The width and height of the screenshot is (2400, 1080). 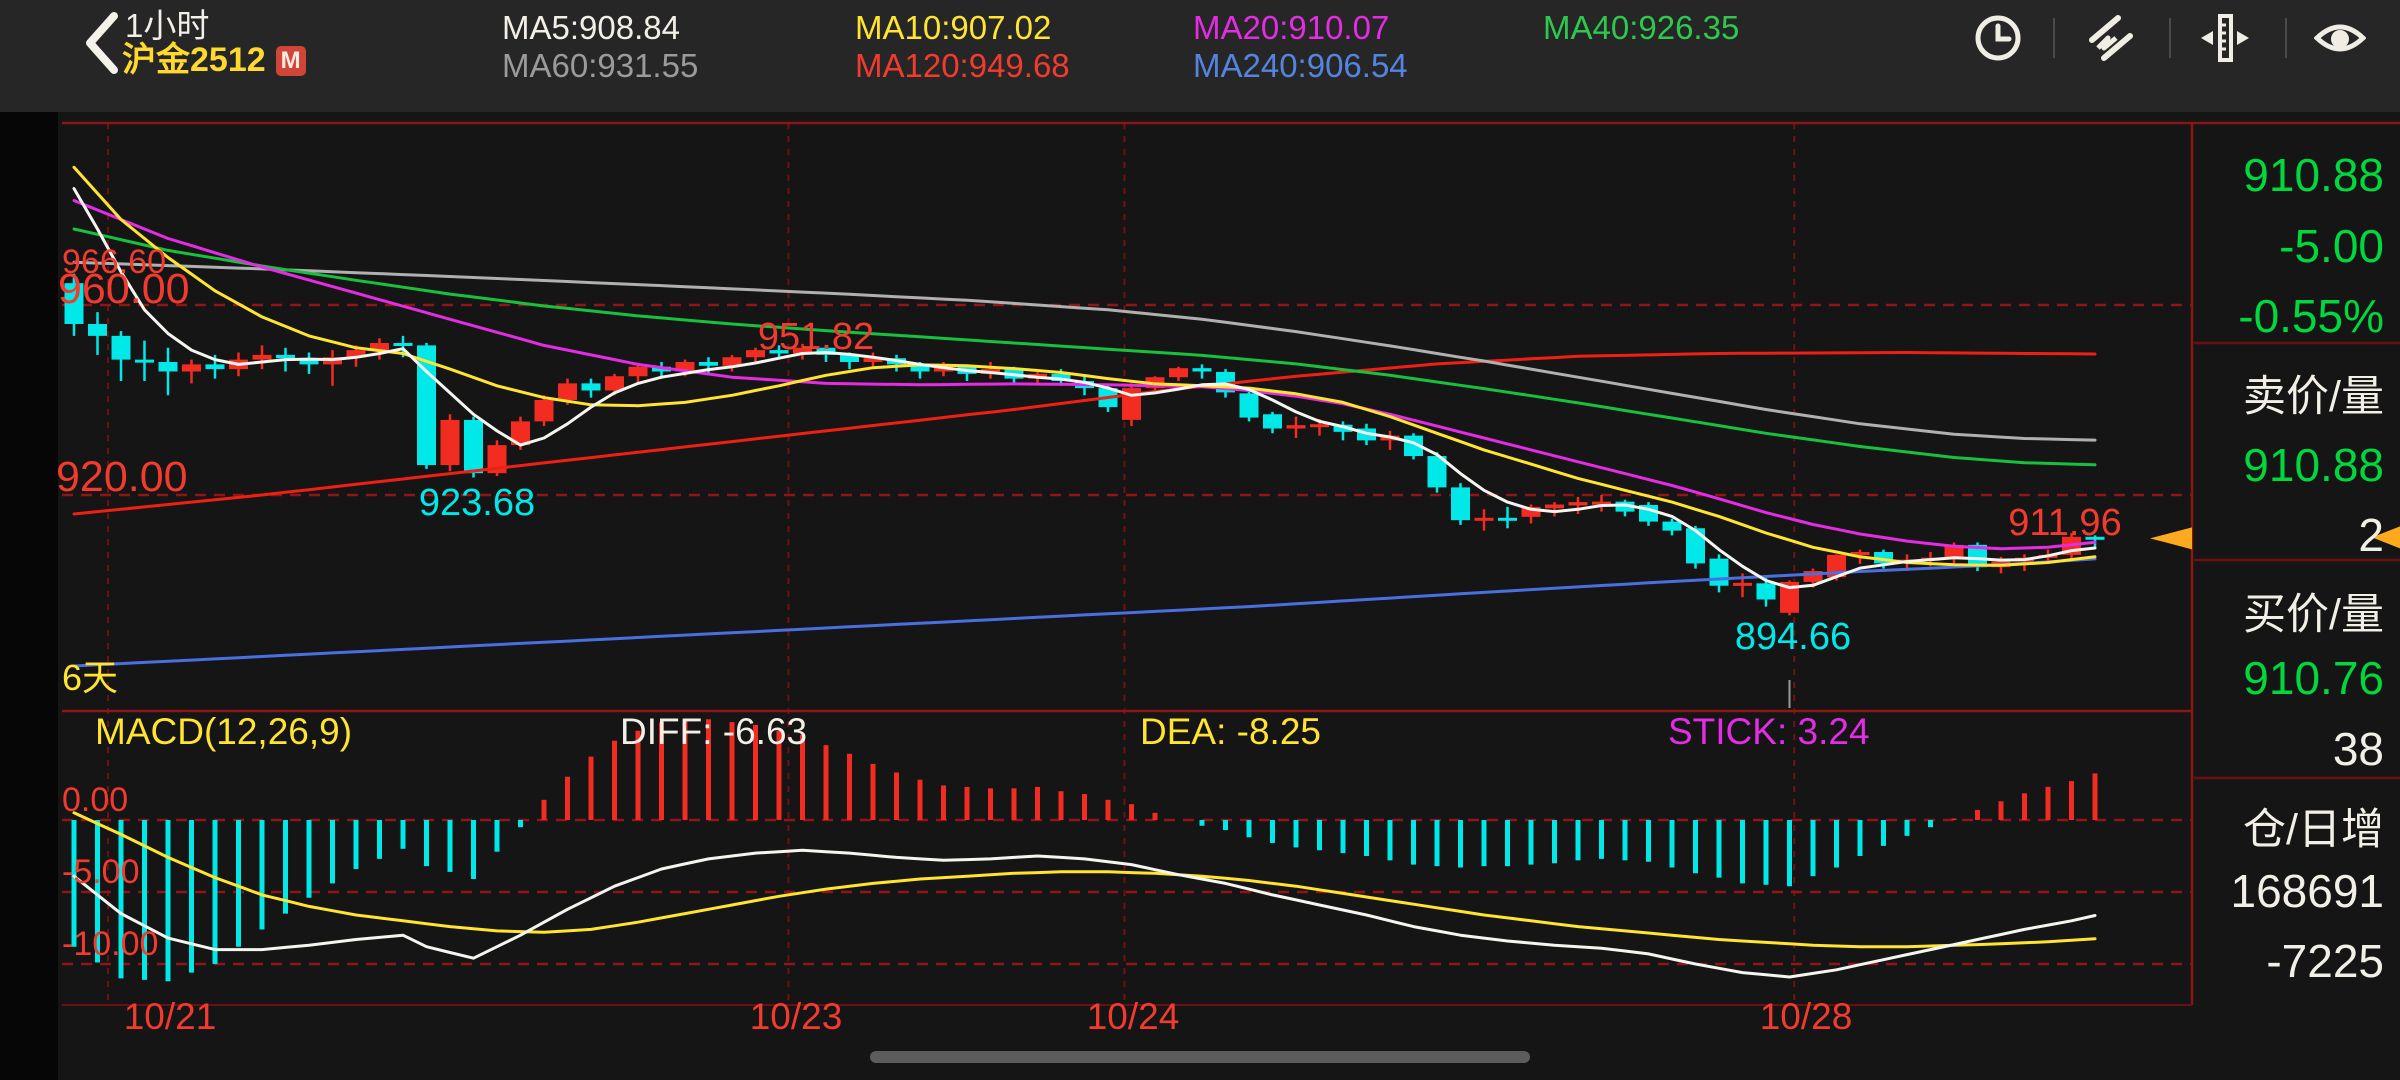 What do you see at coordinates (953, 27) in the screenshot?
I see `ma10-legend: MA10:907.02` at bounding box center [953, 27].